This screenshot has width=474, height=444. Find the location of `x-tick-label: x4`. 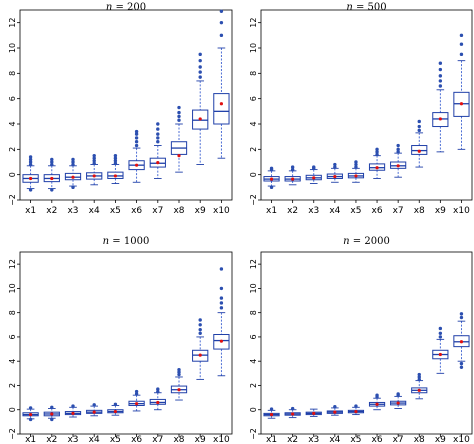

x-tick-label: x4 is located at coordinates (94, 439).